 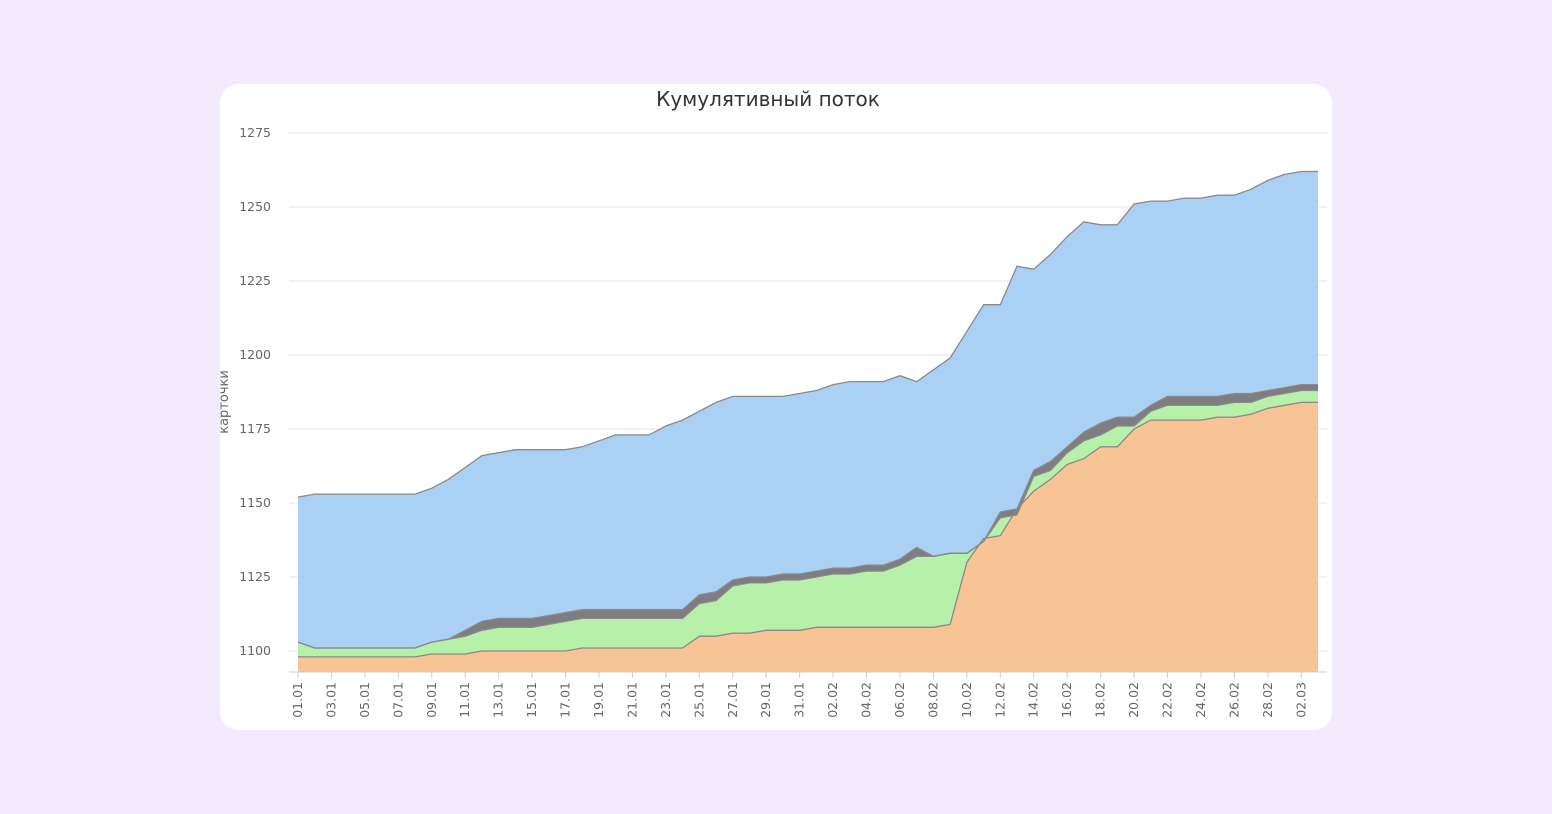 I want to click on x-tick-label: 26.02, so click(x=1233, y=700).